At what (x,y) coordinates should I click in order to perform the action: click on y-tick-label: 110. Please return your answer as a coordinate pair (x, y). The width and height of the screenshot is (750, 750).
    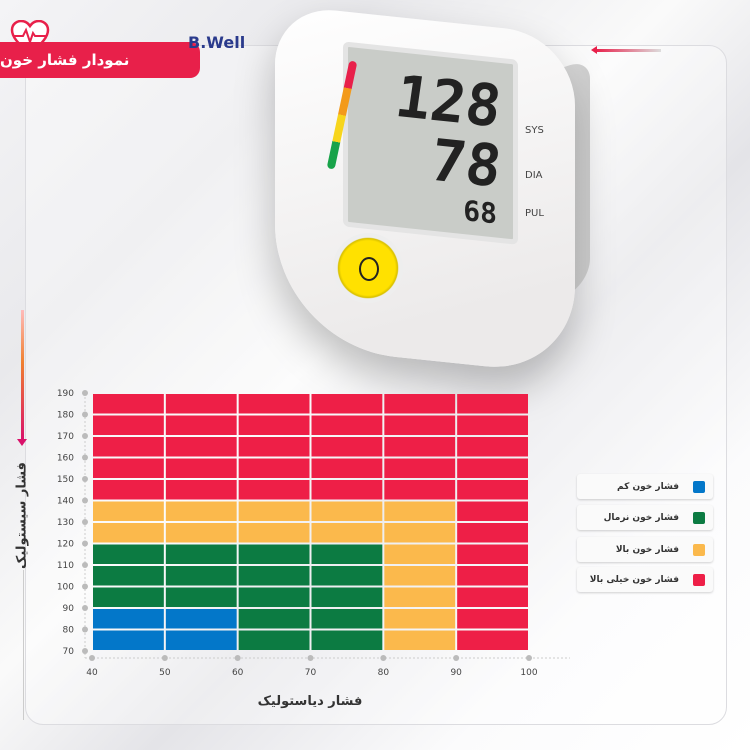
    Looking at the image, I should click on (65, 566).